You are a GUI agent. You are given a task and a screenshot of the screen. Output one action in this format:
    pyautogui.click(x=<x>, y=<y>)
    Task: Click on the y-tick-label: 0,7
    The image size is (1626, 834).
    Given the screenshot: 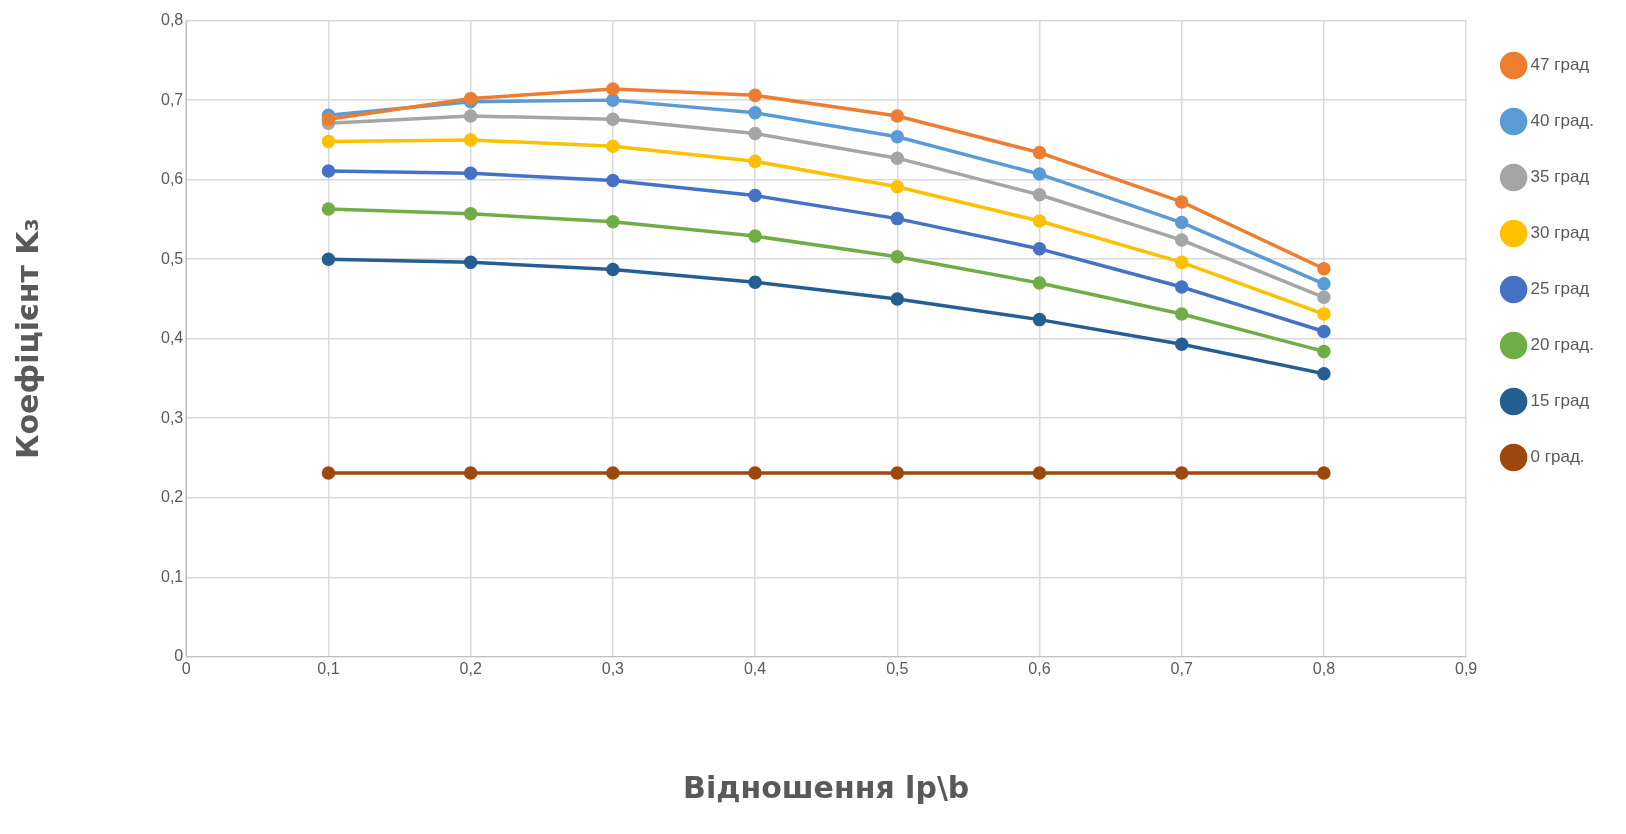 What is the action you would take?
    pyautogui.click(x=172, y=99)
    